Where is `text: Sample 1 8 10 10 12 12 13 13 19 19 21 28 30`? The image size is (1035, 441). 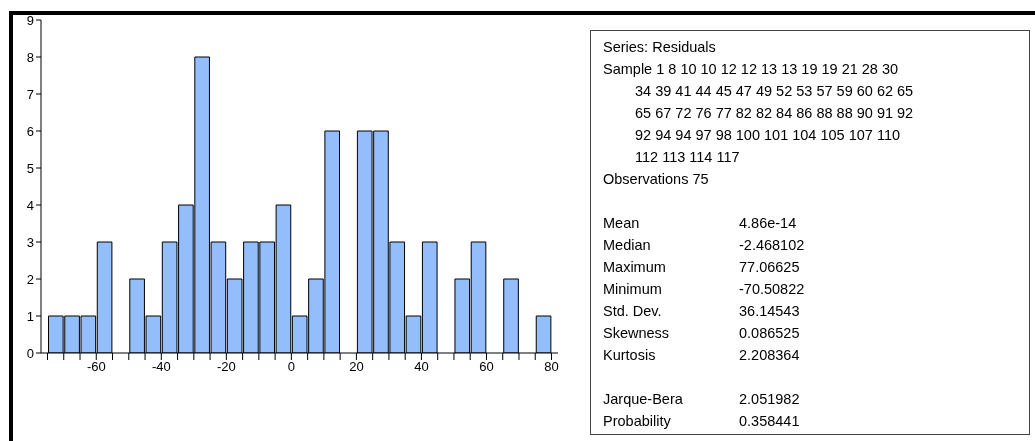 text: Sample 1 8 10 10 12 12 13 13 19 19 21 28 30 is located at coordinates (751, 69).